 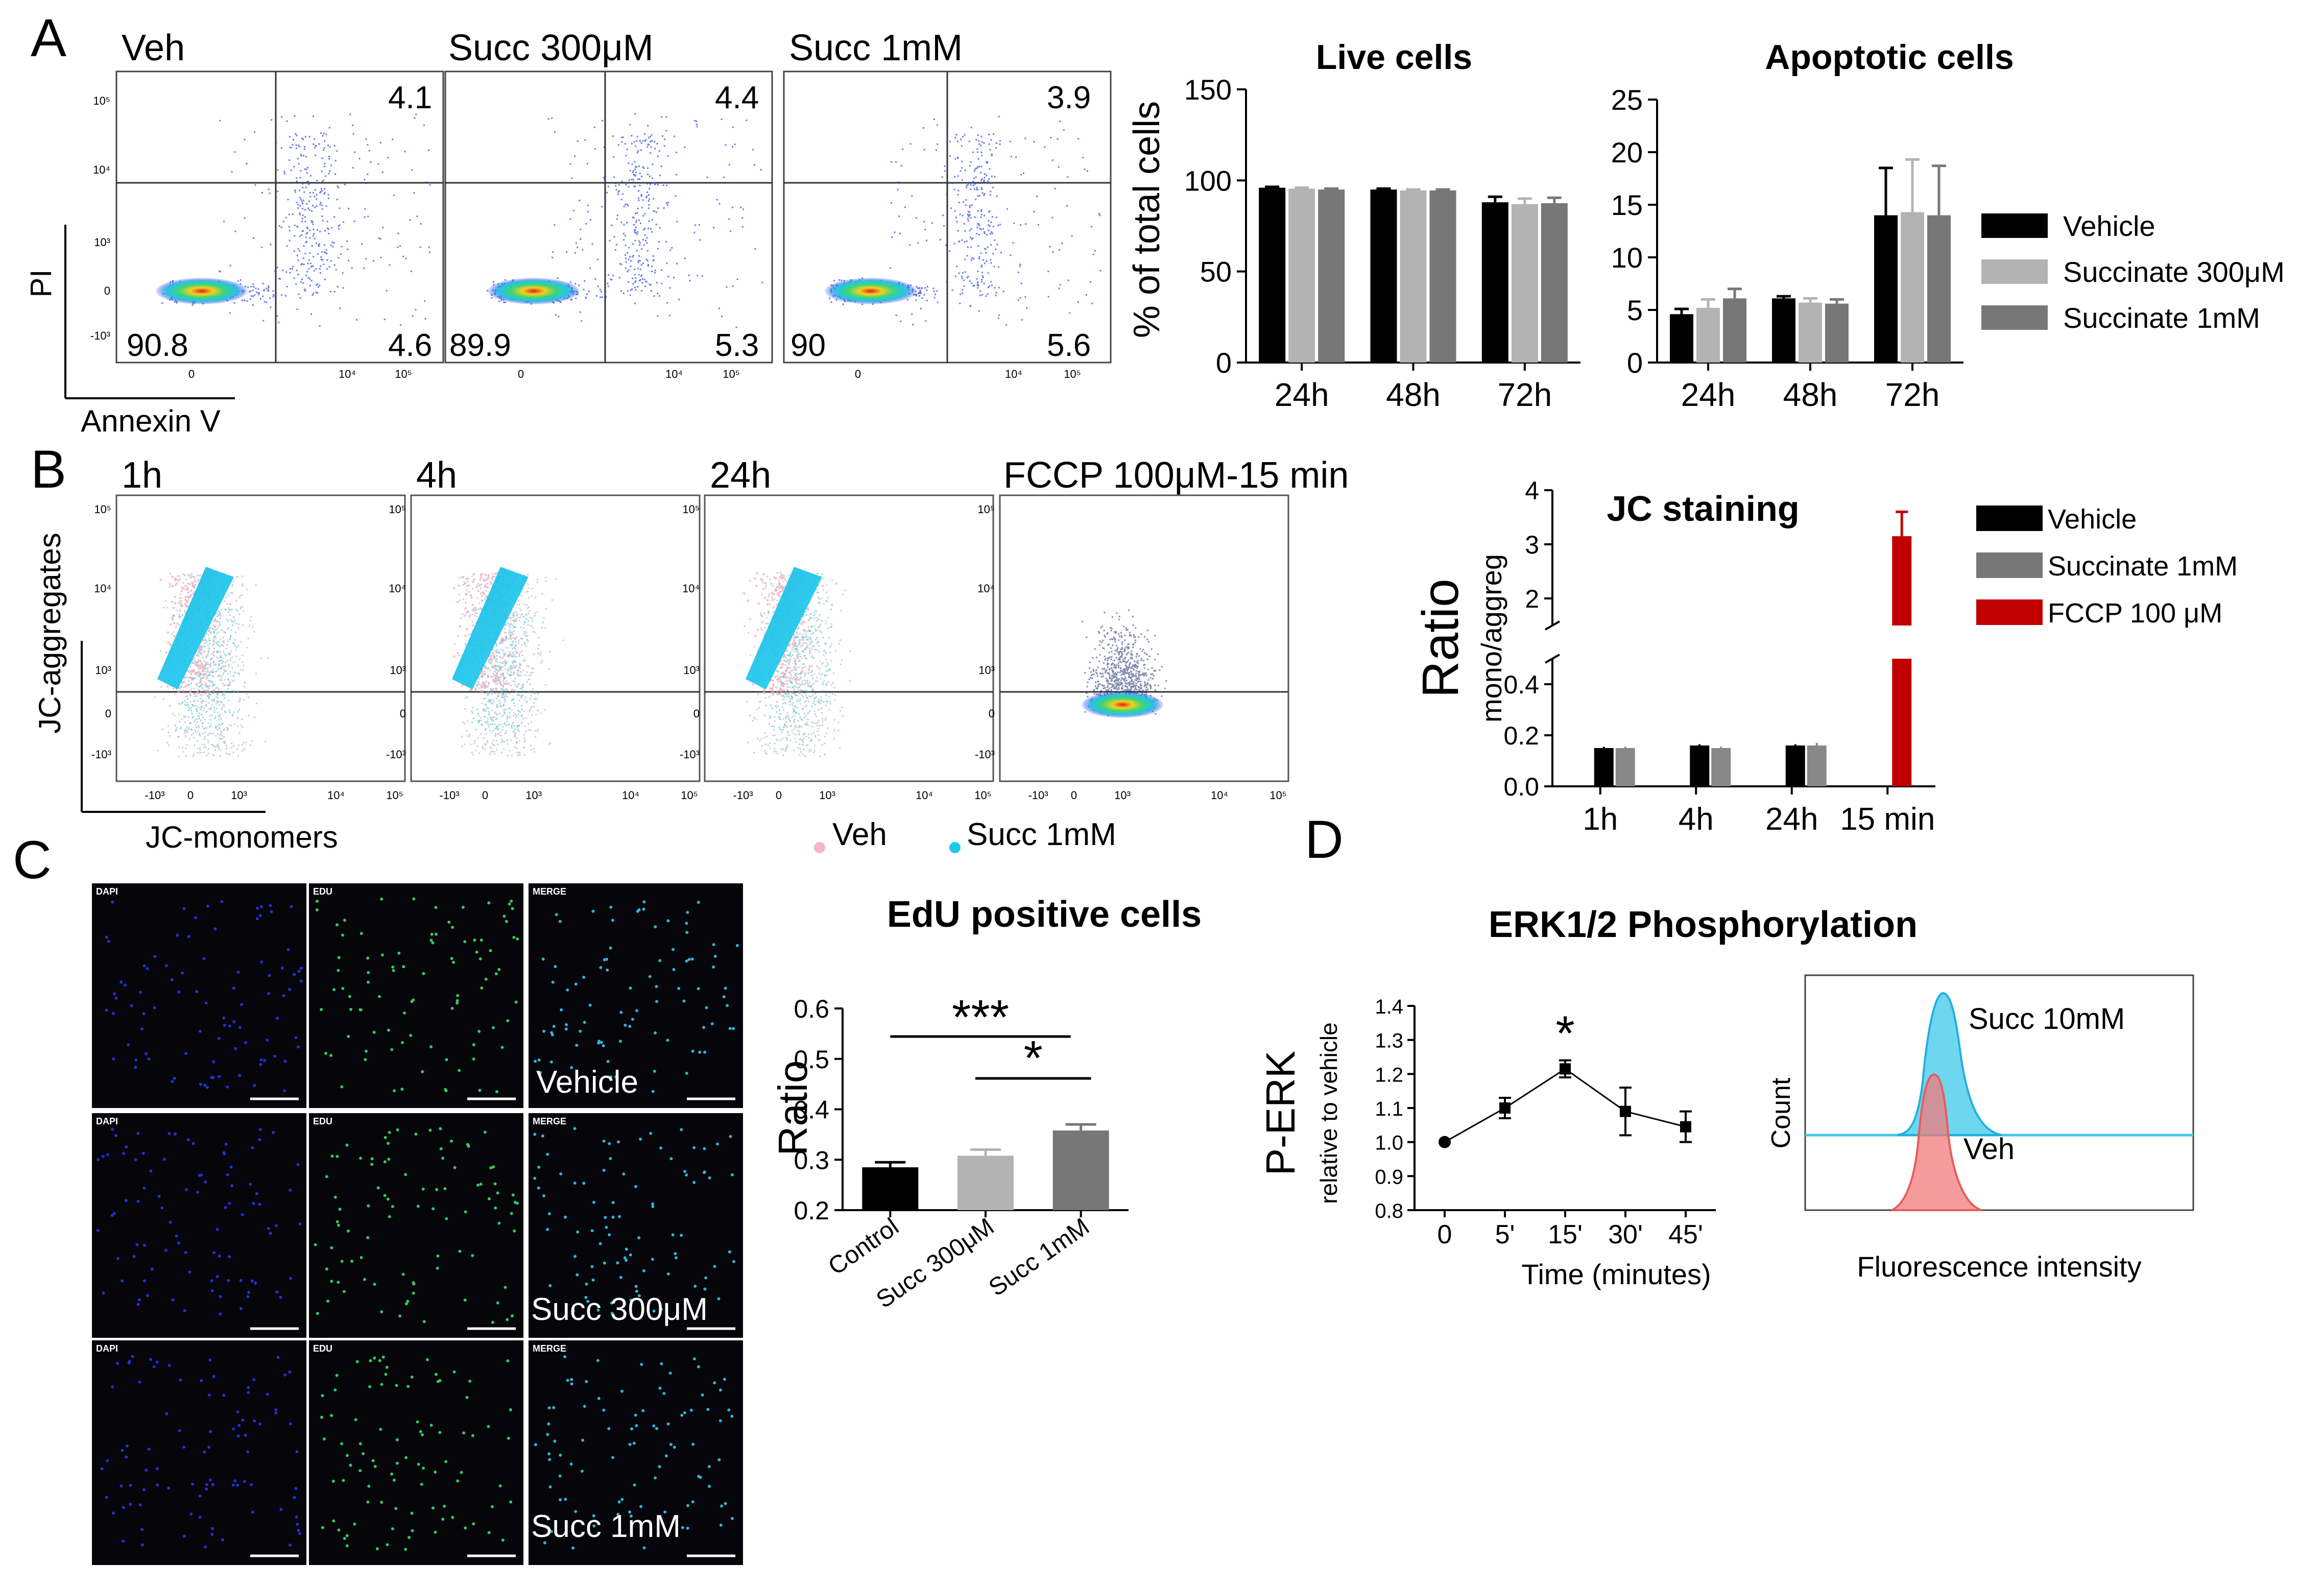 What do you see at coordinates (107, 1121) in the screenshot?
I see `micro-col-label: DAPI` at bounding box center [107, 1121].